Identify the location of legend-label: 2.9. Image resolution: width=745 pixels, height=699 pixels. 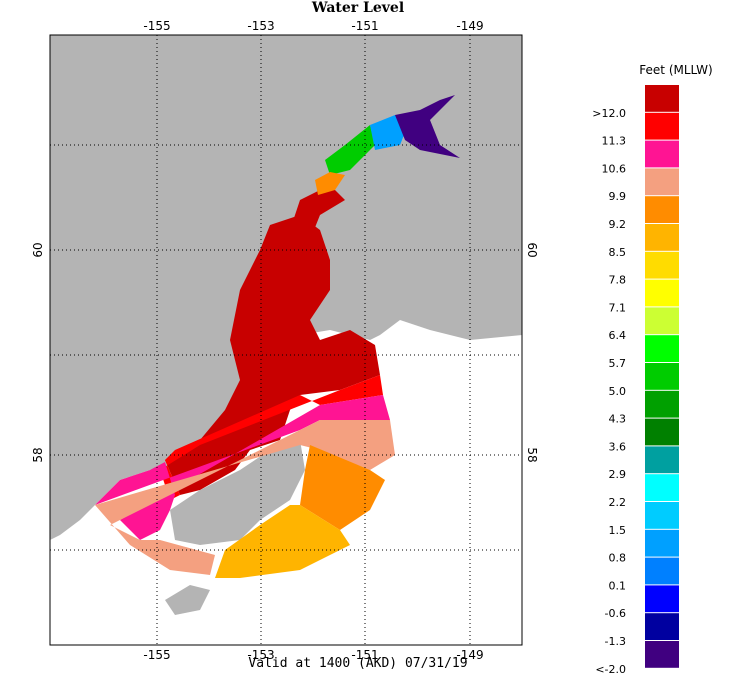
(618, 474).